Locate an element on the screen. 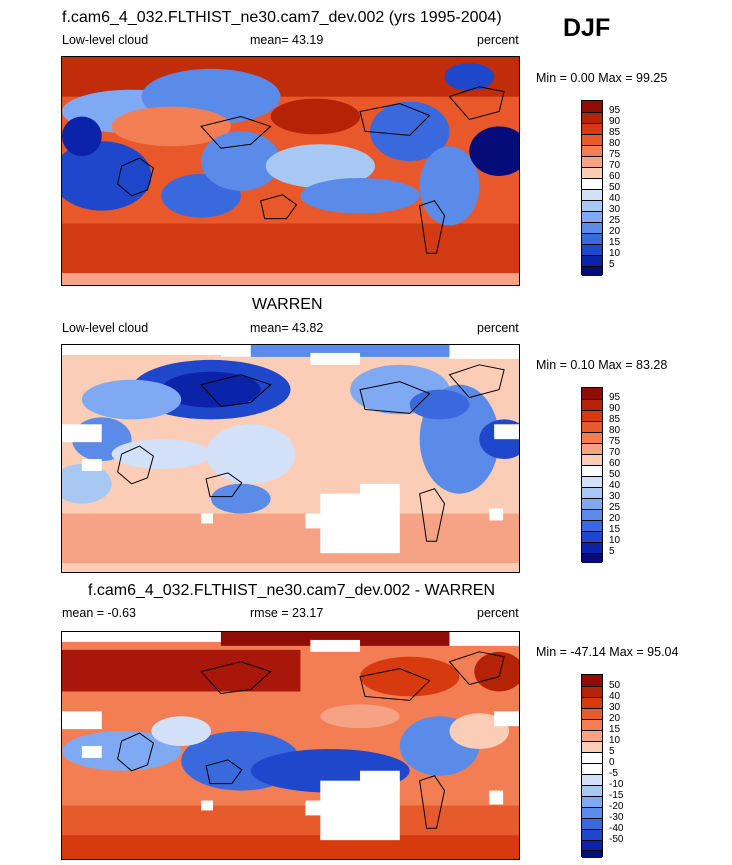 The image size is (732, 865). panel1-colorbar-label: 75 is located at coordinates (615, 154).